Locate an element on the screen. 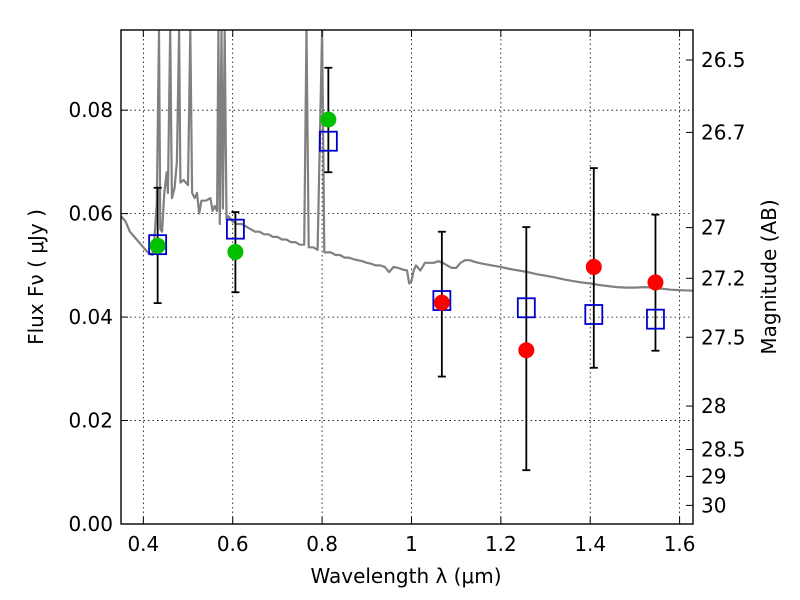  y-axis-label: Flux Fν ( μJy ) is located at coordinates (36, 277).